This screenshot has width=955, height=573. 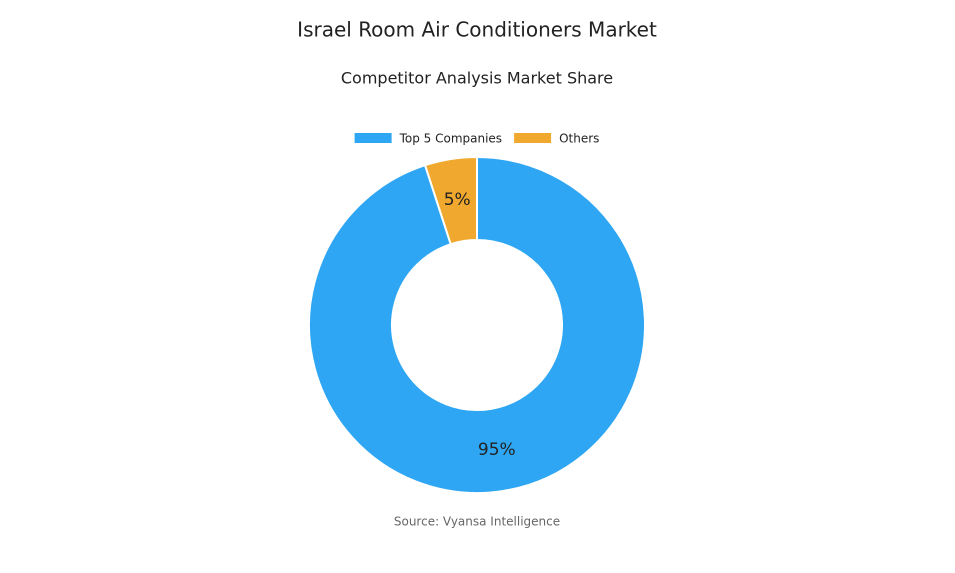 What do you see at coordinates (477, 78) in the screenshot?
I see `chart-subtitle: Competitor Analysis Market Share` at bounding box center [477, 78].